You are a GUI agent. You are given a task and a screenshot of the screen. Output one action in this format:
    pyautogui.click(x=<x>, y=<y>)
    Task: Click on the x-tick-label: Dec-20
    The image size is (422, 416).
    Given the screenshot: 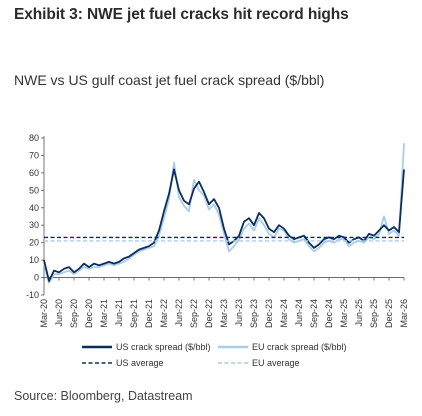 What is the action you would take?
    pyautogui.click(x=89, y=313)
    